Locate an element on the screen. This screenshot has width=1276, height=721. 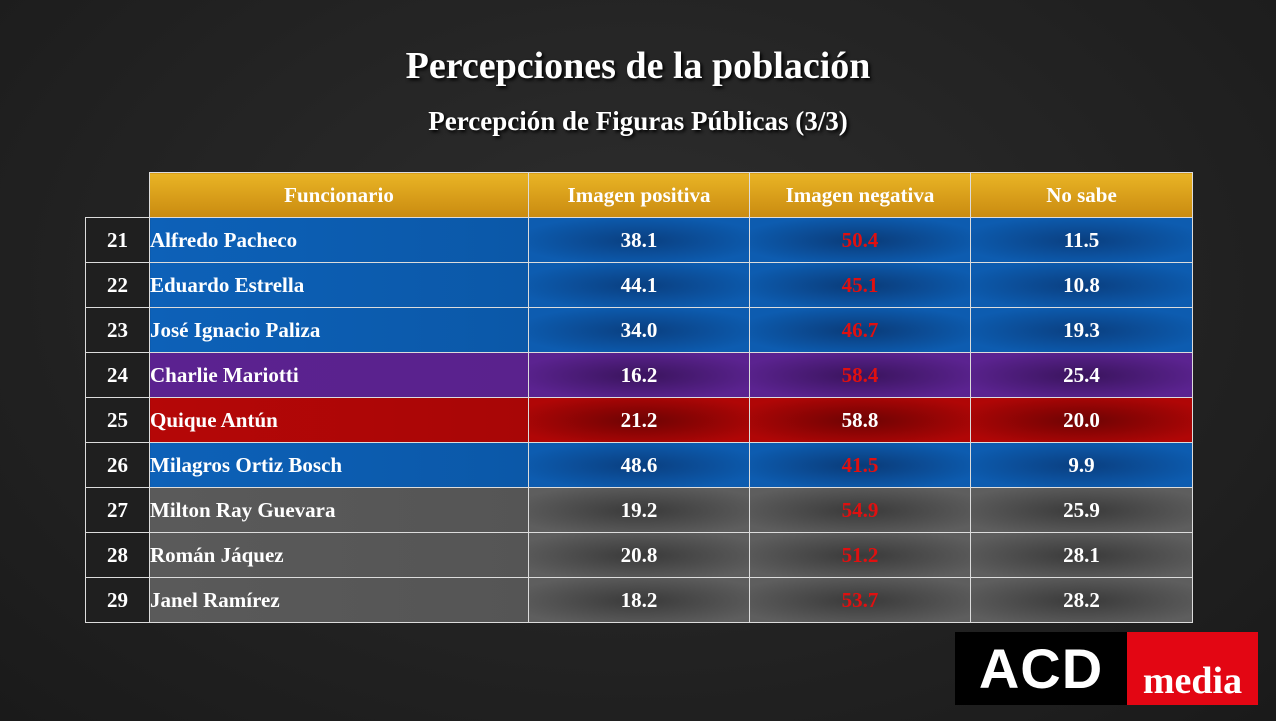
table-row: 29 Janel Ramírez 18.2 53.7 28.2 is located at coordinates (639, 600).